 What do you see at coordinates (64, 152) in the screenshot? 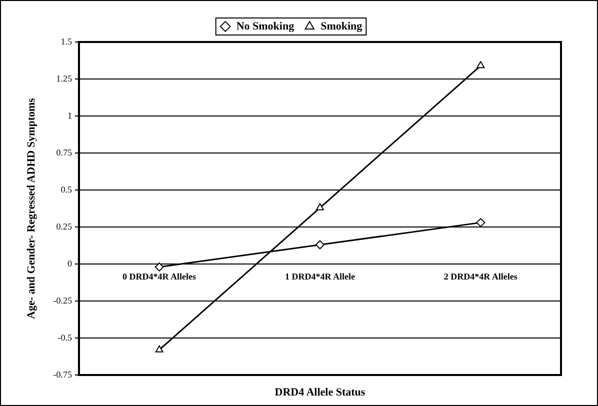
I see `y-tick-label: 0.75` at bounding box center [64, 152].